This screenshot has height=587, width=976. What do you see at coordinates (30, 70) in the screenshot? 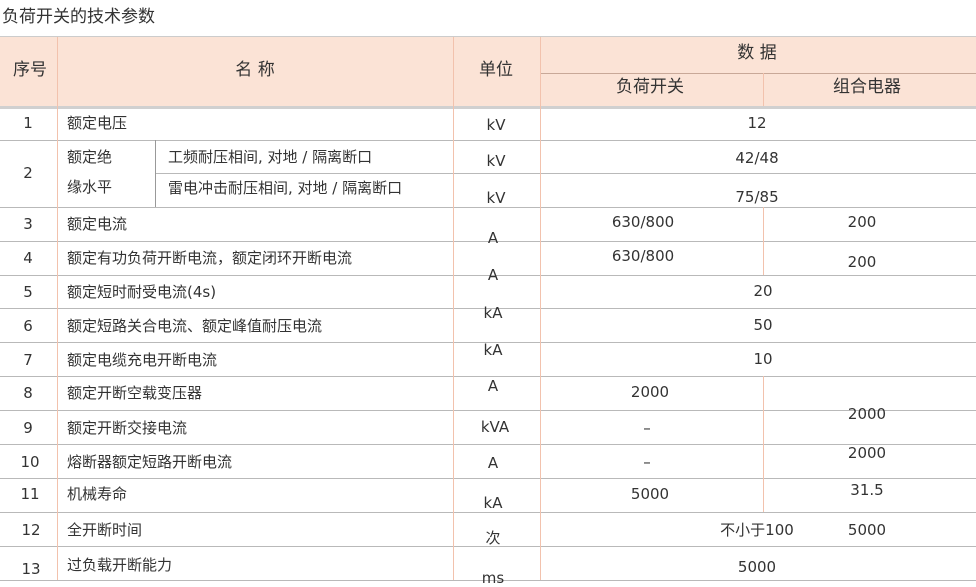
I see `header-no: 序号` at bounding box center [30, 70].